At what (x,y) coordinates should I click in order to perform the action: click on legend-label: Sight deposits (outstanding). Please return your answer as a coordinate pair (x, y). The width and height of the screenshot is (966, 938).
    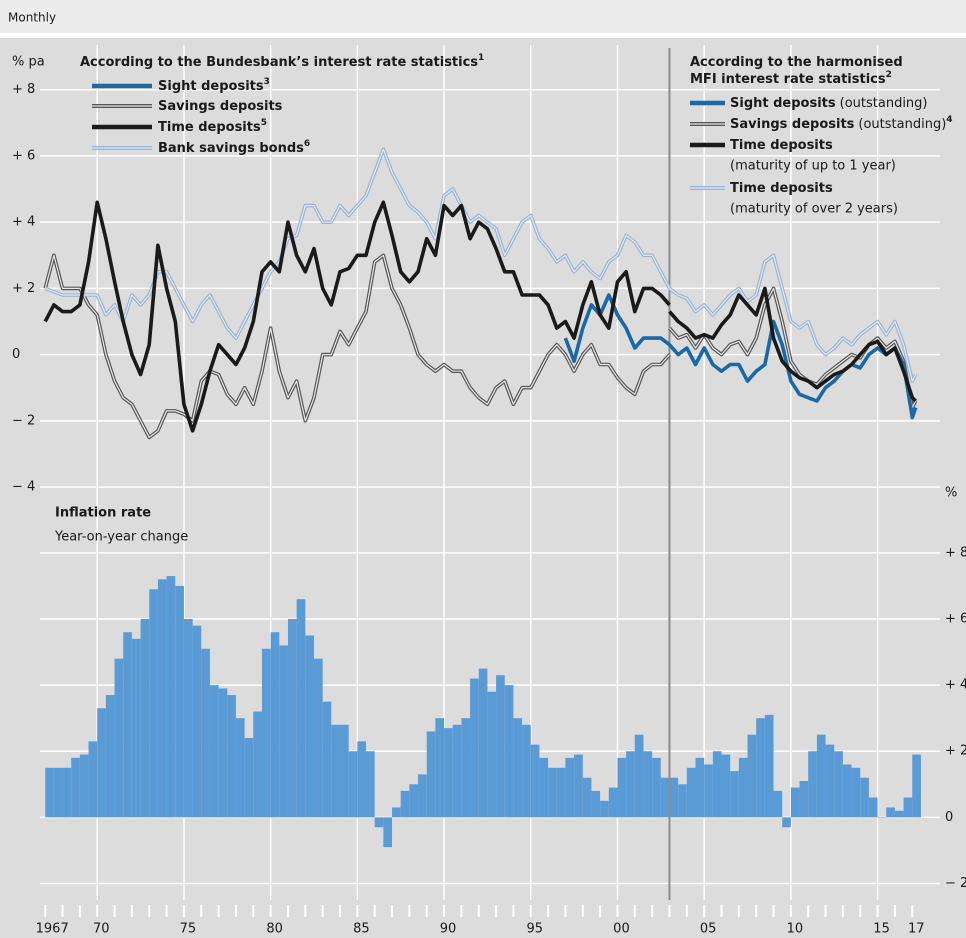
    Looking at the image, I should click on (829, 103).